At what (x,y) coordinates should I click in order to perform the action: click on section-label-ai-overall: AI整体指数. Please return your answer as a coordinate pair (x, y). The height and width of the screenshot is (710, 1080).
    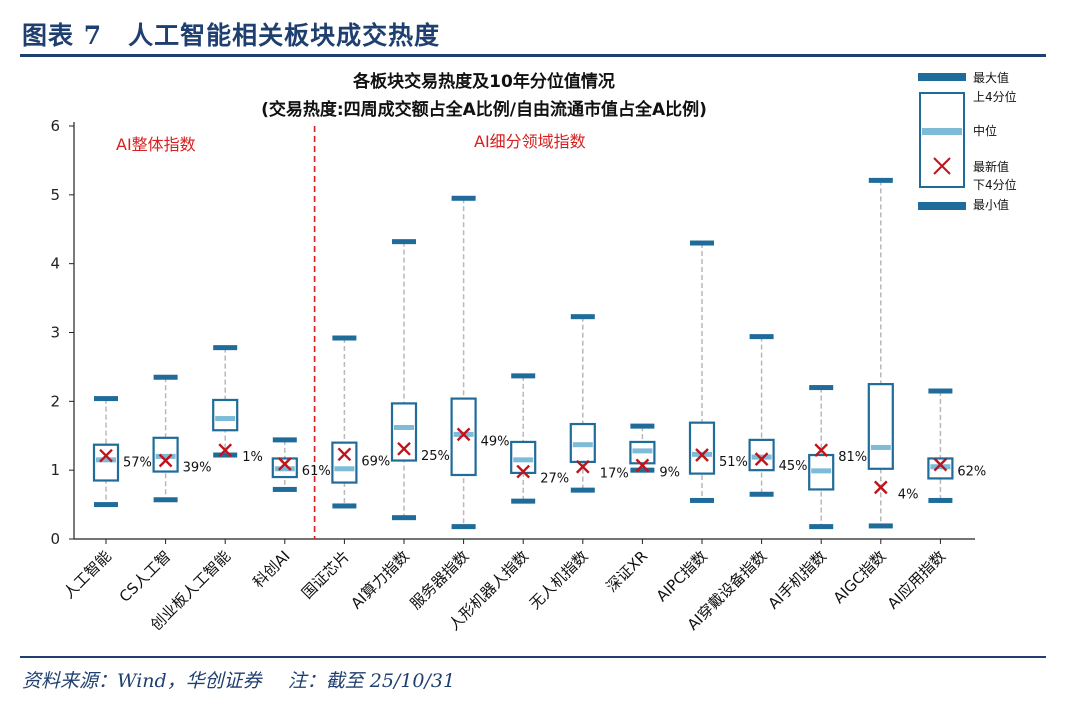
    Looking at the image, I should click on (156, 144).